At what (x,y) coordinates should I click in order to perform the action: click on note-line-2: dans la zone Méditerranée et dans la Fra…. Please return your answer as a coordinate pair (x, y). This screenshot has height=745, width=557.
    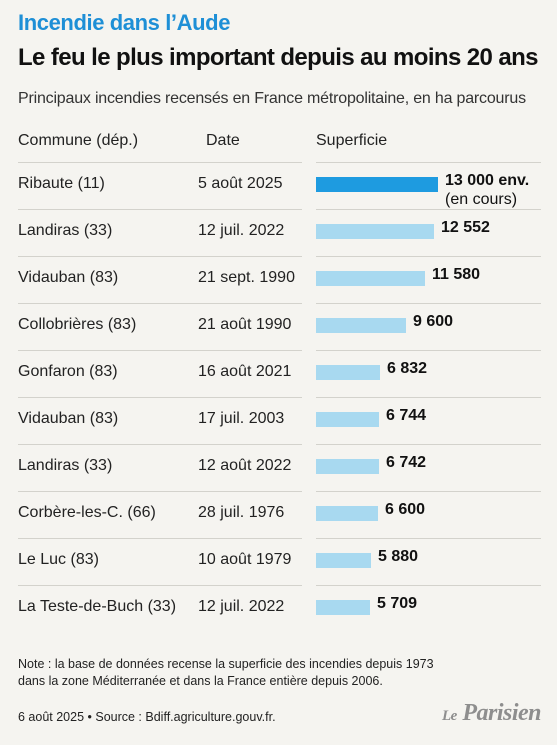
    Looking at the image, I should click on (200, 681).